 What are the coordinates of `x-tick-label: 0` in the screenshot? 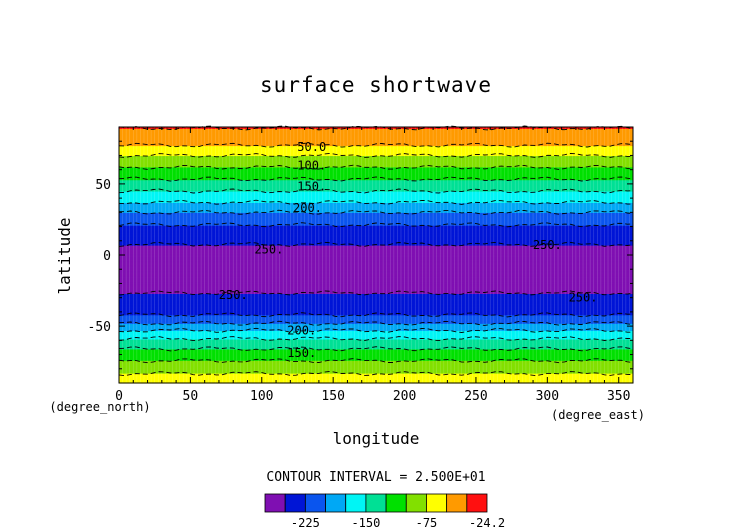 It's located at (119, 396).